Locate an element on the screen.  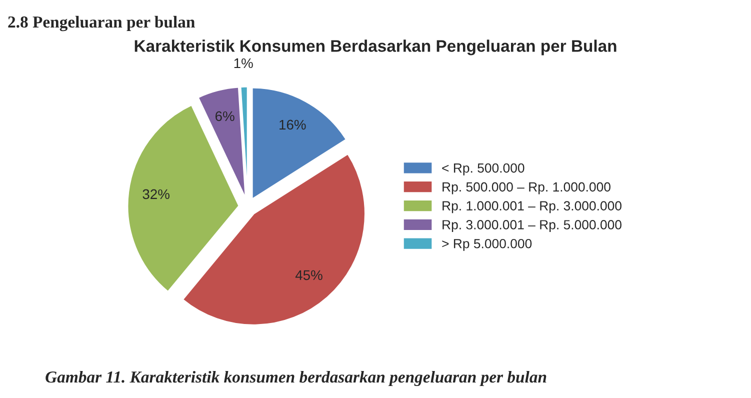
data-label: 16% is located at coordinates (293, 125).